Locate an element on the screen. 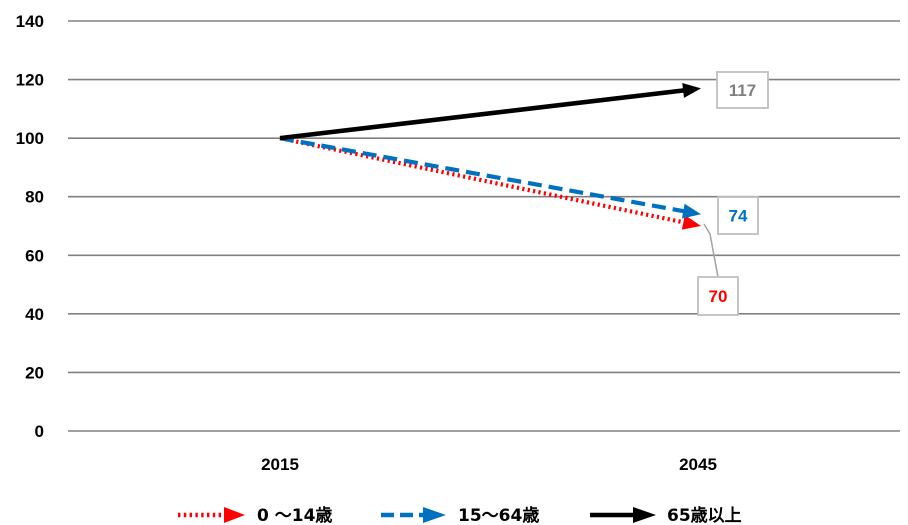 This screenshot has height=525, width=908. legend: 0 〜14歳 15〜64歳 65歳以上 is located at coordinates (460, 515).